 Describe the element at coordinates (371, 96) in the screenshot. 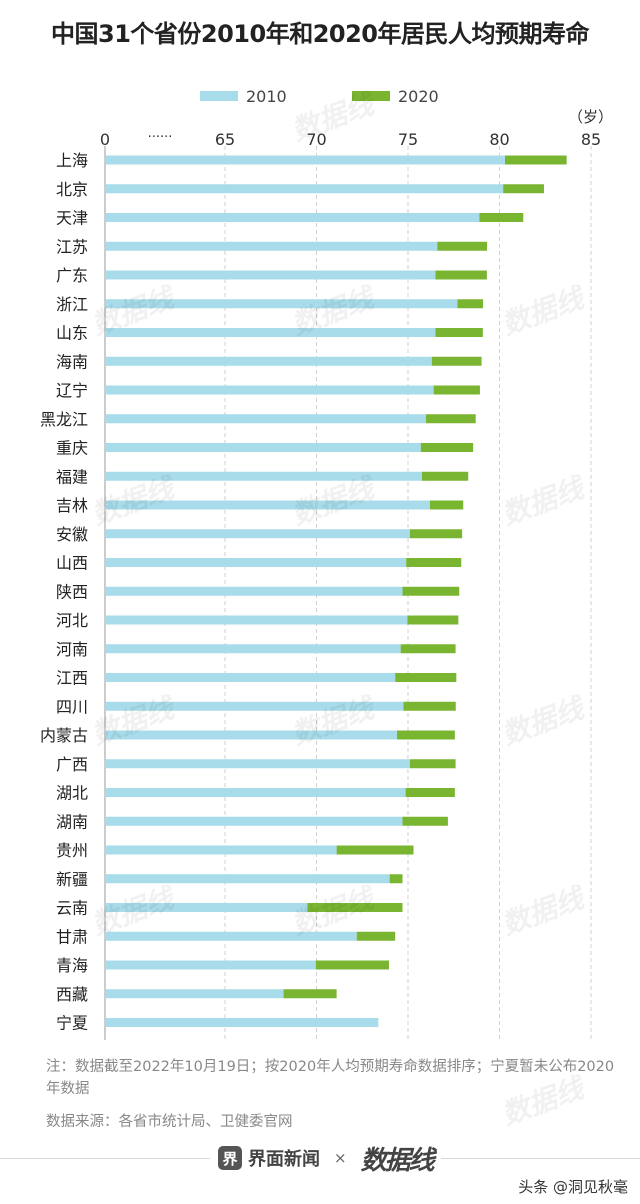

I see `legend-swatch-2020` at that location.